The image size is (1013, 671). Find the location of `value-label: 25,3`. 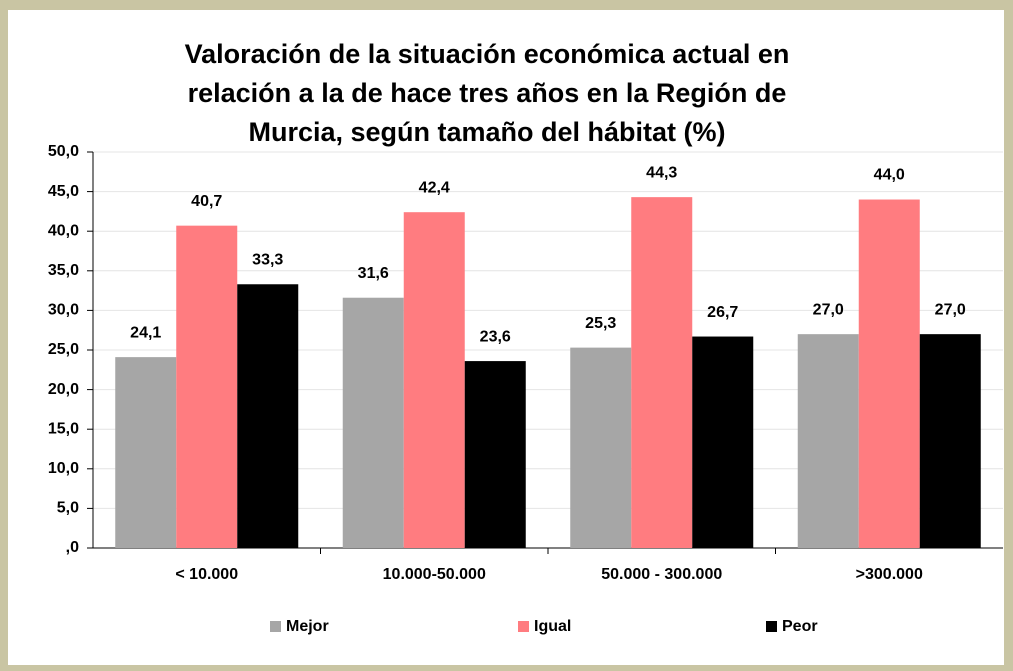

value-label: 25,3 is located at coordinates (600, 323).